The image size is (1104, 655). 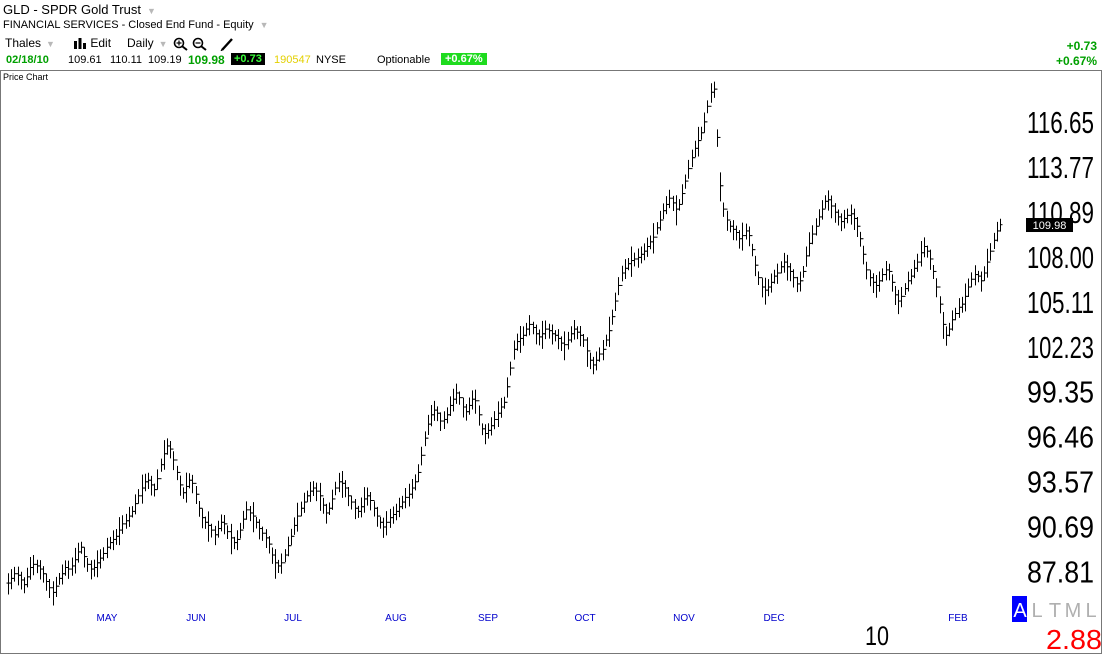 I want to click on panel-letter: M, so click(x=1073, y=611).